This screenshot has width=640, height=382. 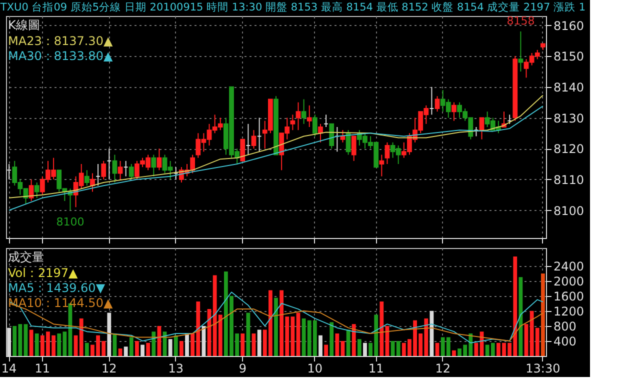 What do you see at coordinates (43, 273) in the screenshot?
I see `text: Vol：2197▲` at bounding box center [43, 273].